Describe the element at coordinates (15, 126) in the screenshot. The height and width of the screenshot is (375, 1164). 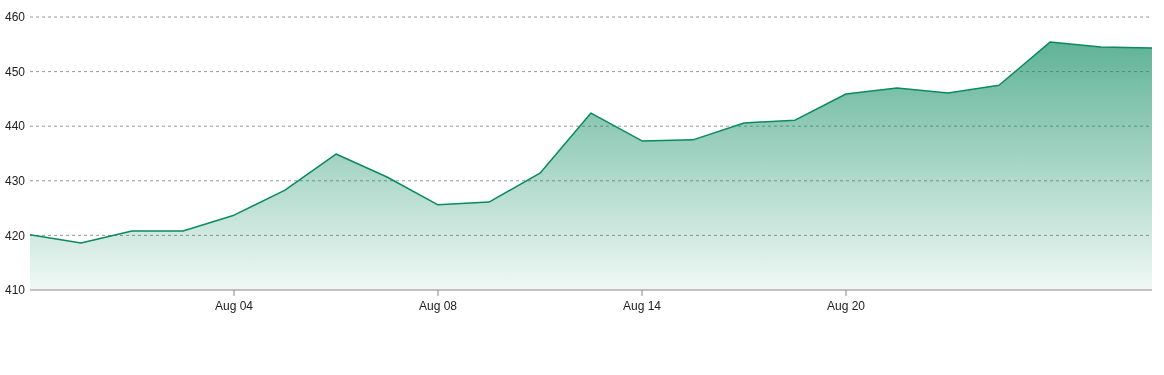
I see `y-tick-label: 440` at that location.